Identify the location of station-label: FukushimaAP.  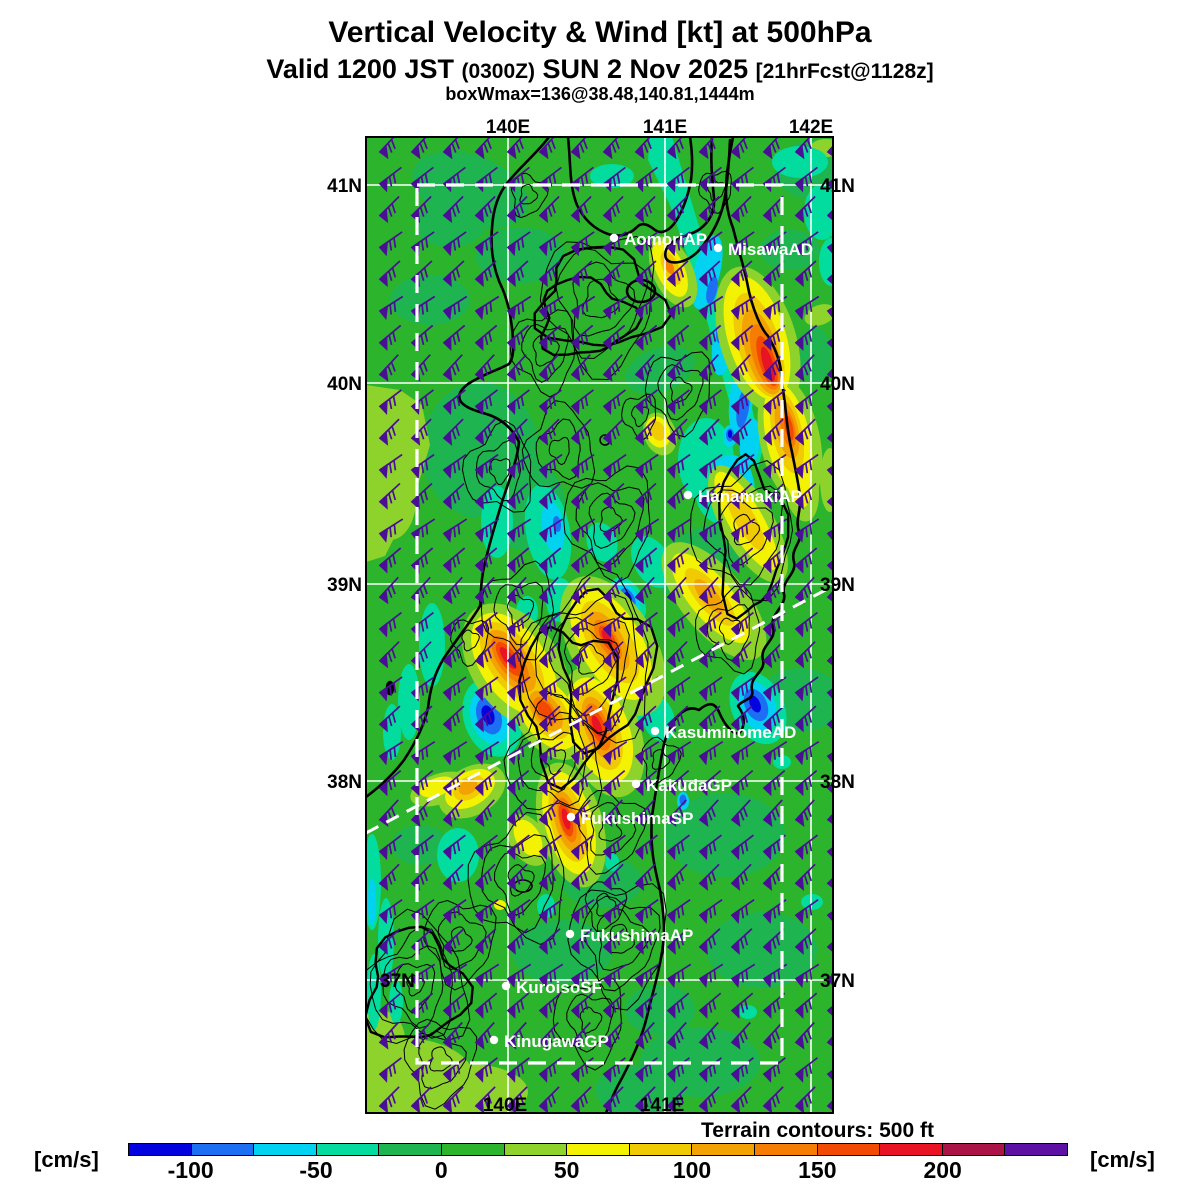
(636, 935).